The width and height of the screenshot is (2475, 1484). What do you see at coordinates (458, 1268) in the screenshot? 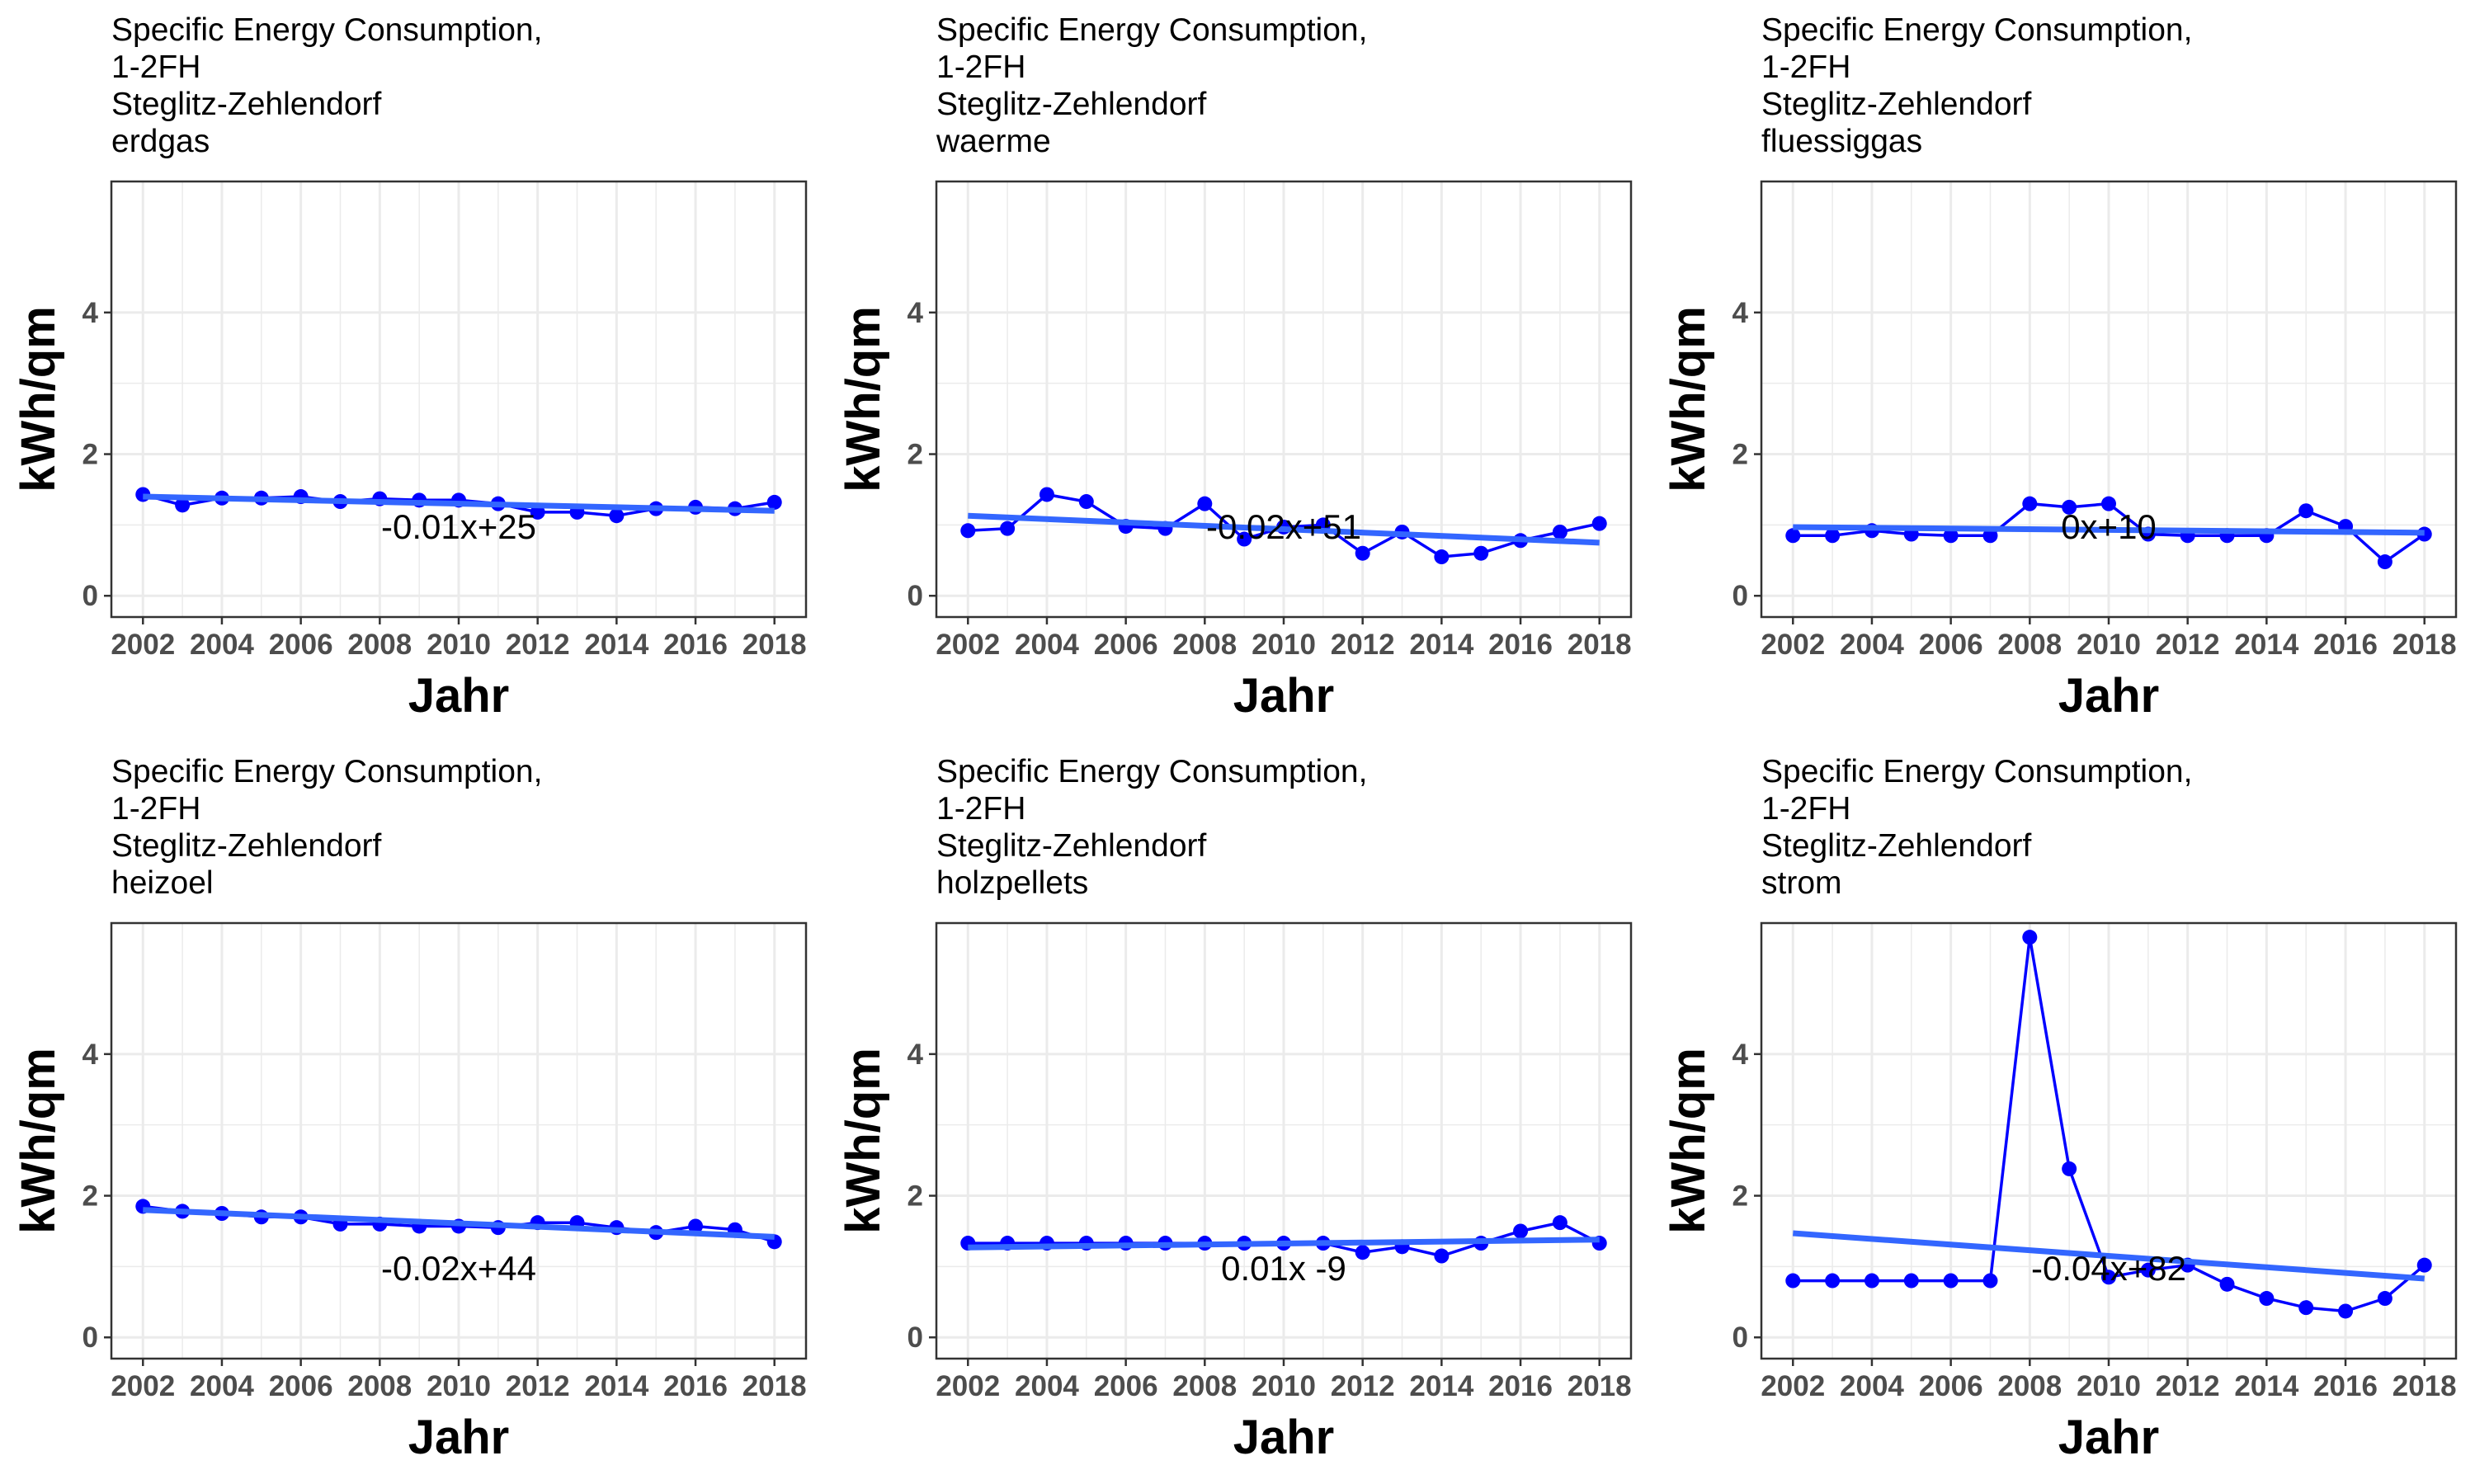
I see `trend-equation: -0.02x+44` at bounding box center [458, 1268].